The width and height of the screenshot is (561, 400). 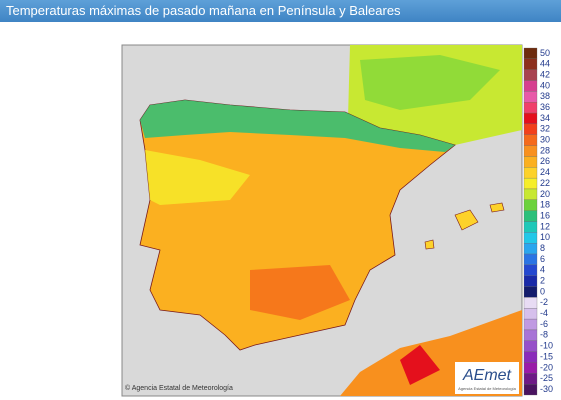 What do you see at coordinates (545, 107) in the screenshot?
I see `legend-label: 36` at bounding box center [545, 107].